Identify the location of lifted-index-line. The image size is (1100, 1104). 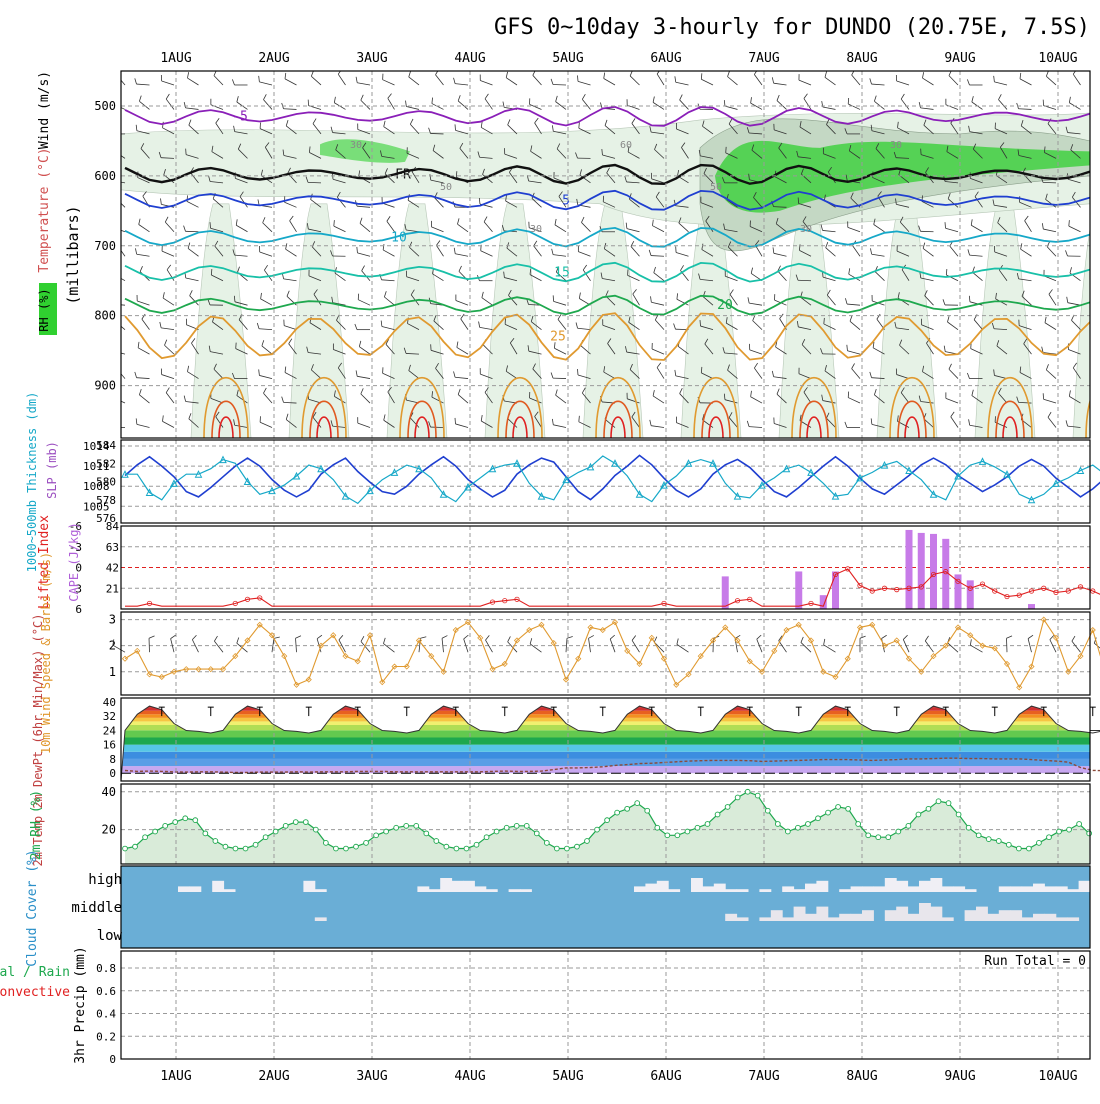
(612, 587).